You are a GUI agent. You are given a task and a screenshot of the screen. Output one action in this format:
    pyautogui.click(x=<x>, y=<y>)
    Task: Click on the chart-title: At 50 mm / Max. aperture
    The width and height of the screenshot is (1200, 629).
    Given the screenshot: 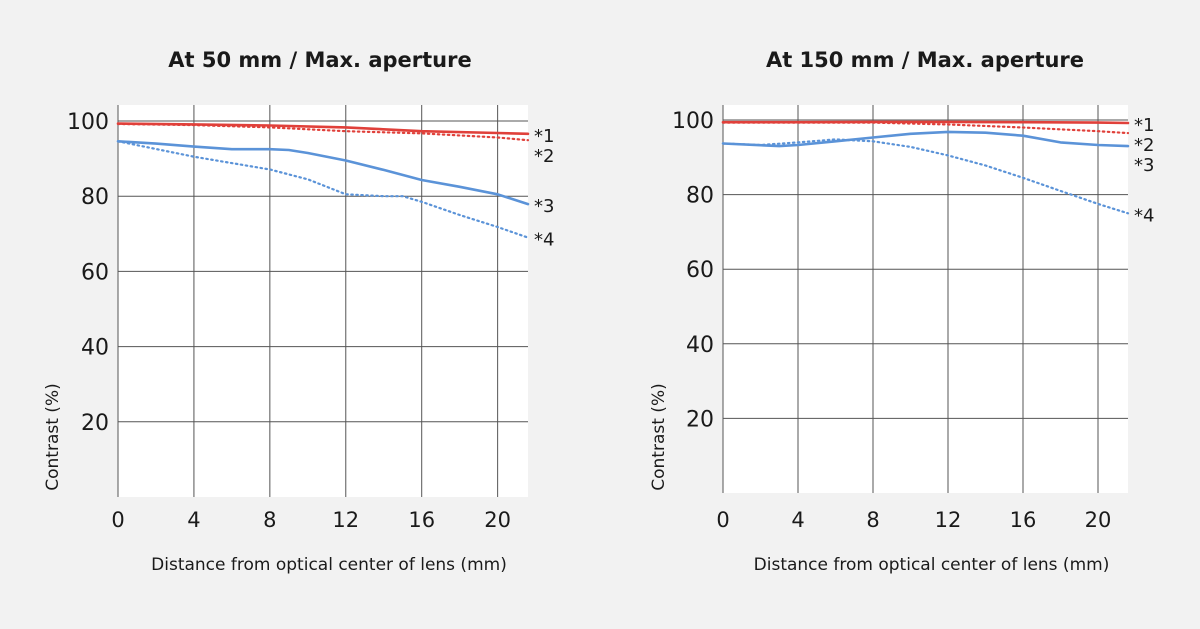 What is the action you would take?
    pyautogui.click(x=320, y=60)
    